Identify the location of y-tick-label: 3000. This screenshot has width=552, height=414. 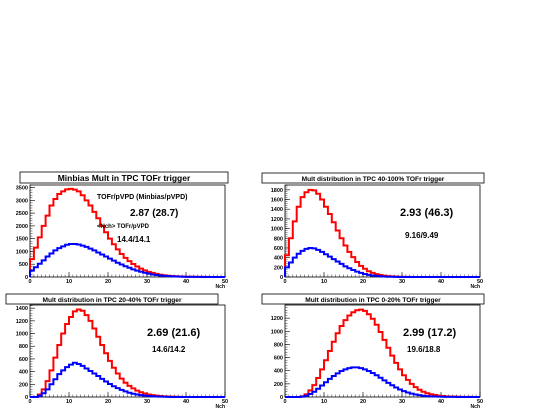
(22, 201).